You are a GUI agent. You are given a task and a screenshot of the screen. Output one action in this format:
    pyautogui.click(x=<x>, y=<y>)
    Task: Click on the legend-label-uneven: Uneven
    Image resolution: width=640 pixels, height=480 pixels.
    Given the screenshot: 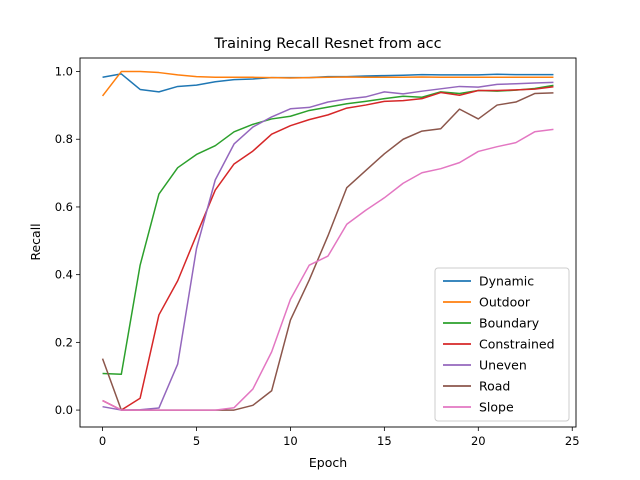 What is the action you would take?
    pyautogui.click(x=503, y=365)
    